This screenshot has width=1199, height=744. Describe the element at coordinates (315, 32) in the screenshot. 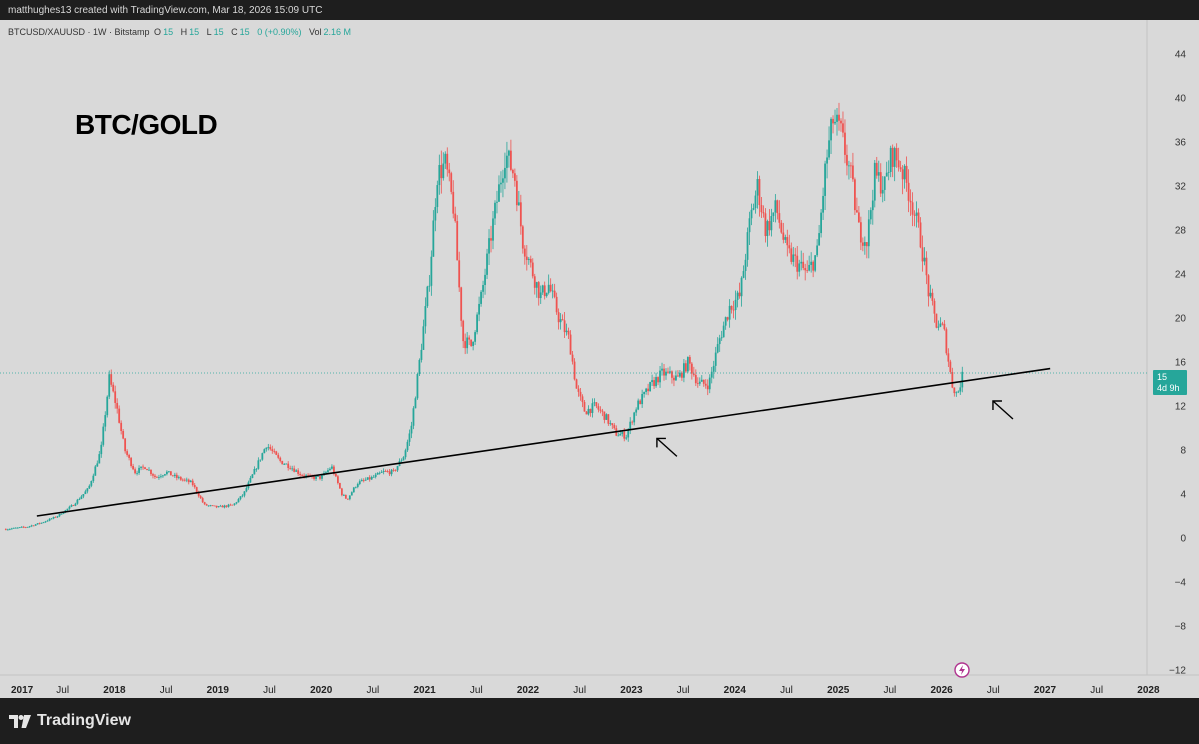

I see `volume-label: Vol` at that location.